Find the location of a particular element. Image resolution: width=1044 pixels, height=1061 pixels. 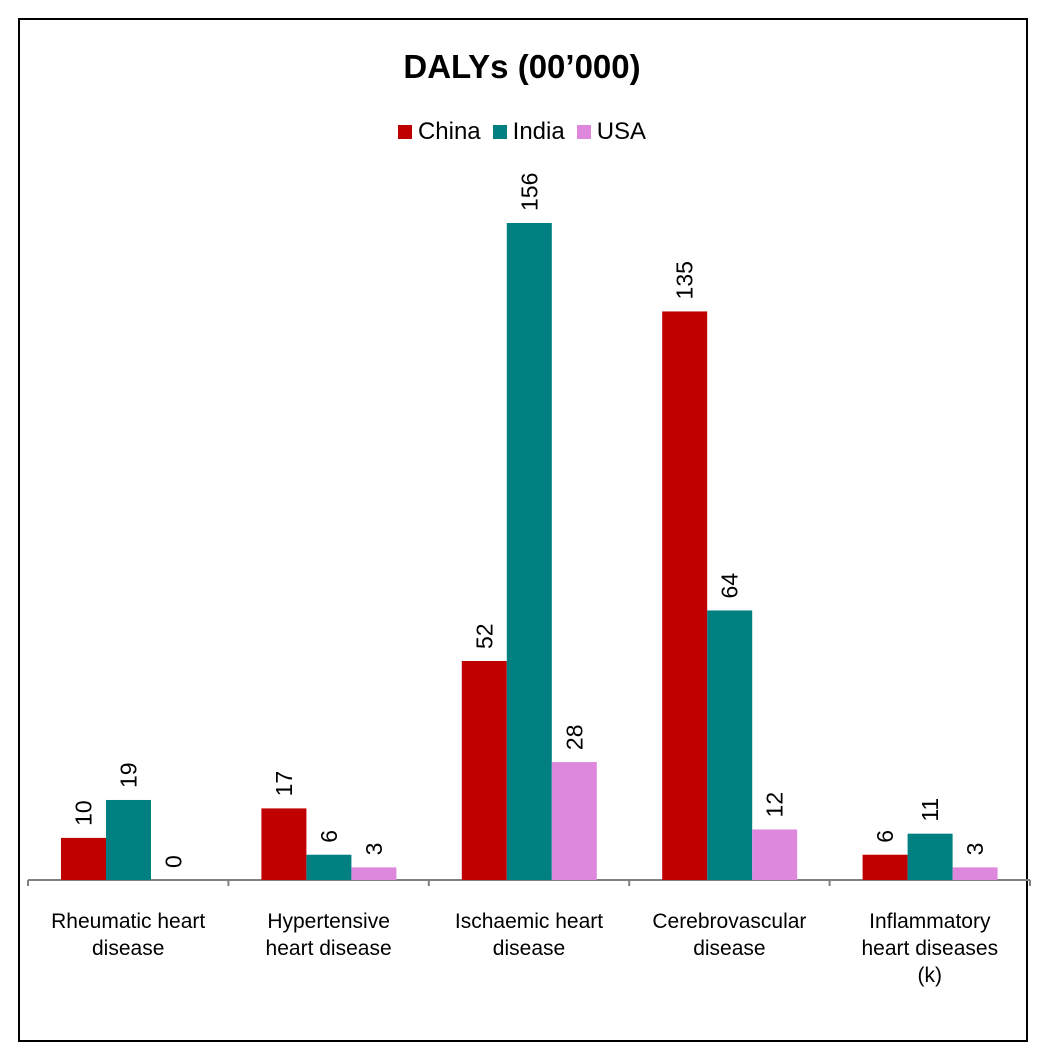

x-tick-label: Ischaemic heart disease is located at coordinates (529, 935).